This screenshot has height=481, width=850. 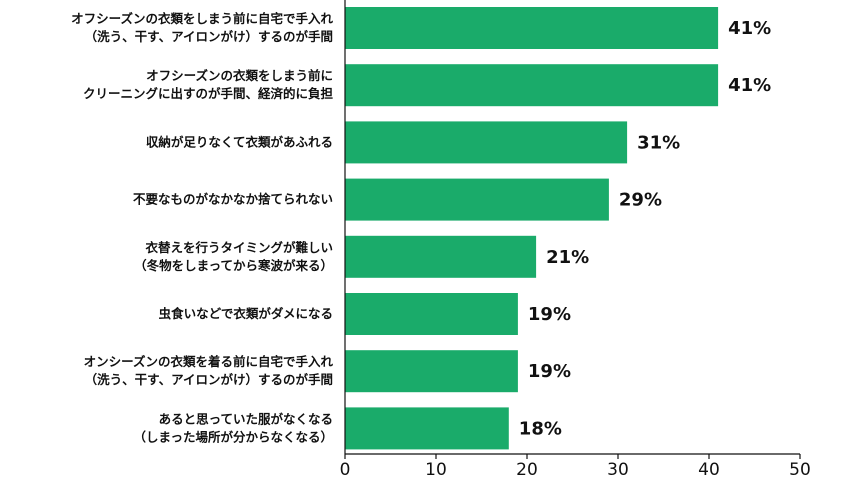 I want to click on category-label-5-line-2: （冬物をしまってから寒波が来る）, so click(x=233, y=265).